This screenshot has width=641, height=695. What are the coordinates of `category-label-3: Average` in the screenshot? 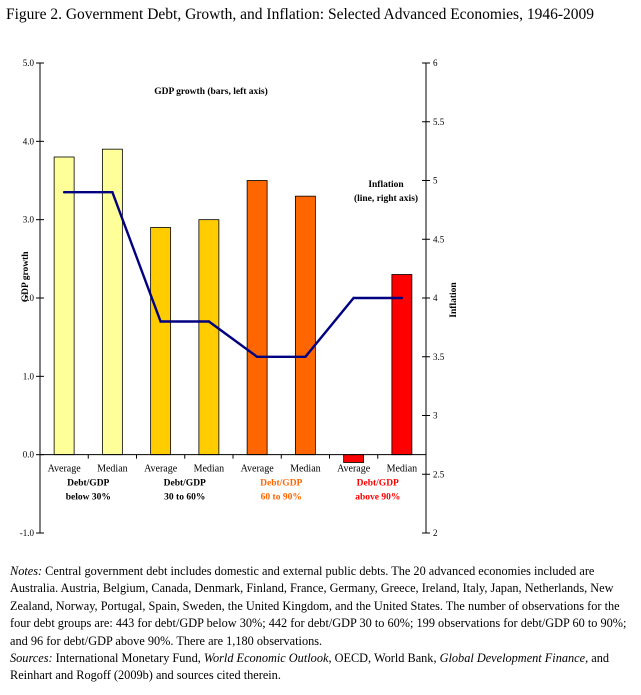 It's located at (161, 469).